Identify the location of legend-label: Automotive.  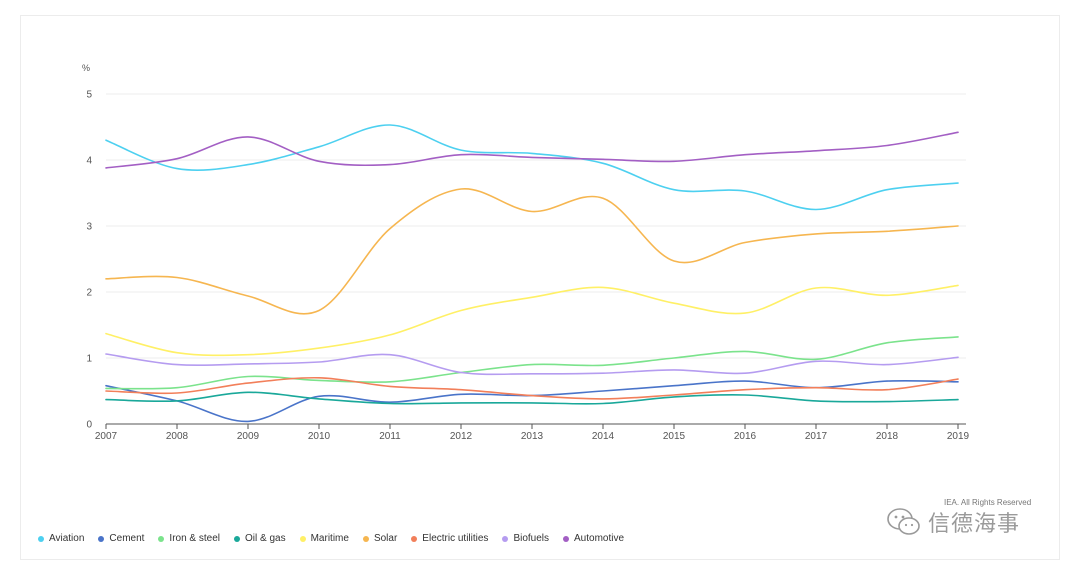
(599, 538).